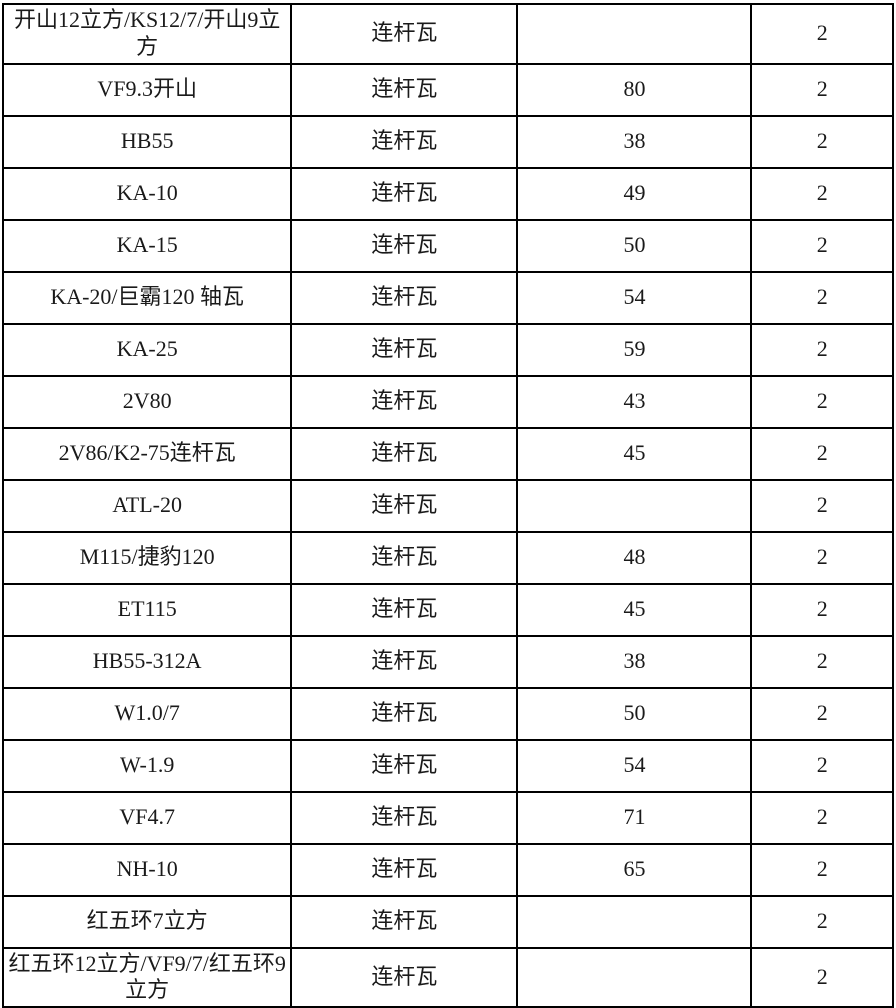 This screenshot has width=896, height=1008. I want to click on cell-model: KA-10, so click(147, 193).